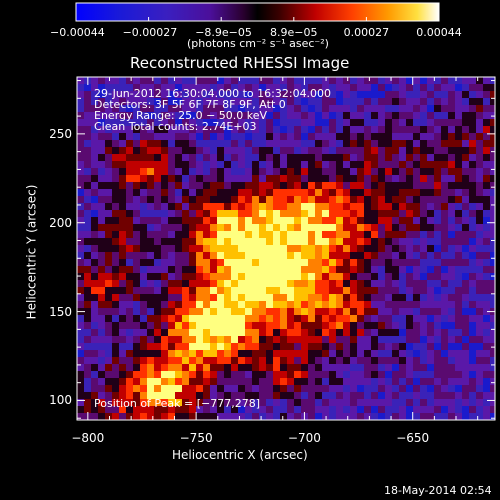 The height and width of the screenshot is (500, 500). What do you see at coordinates (240, 455) in the screenshot?
I see `x-axis-label: Heliocentric X (arcsec)` at bounding box center [240, 455].